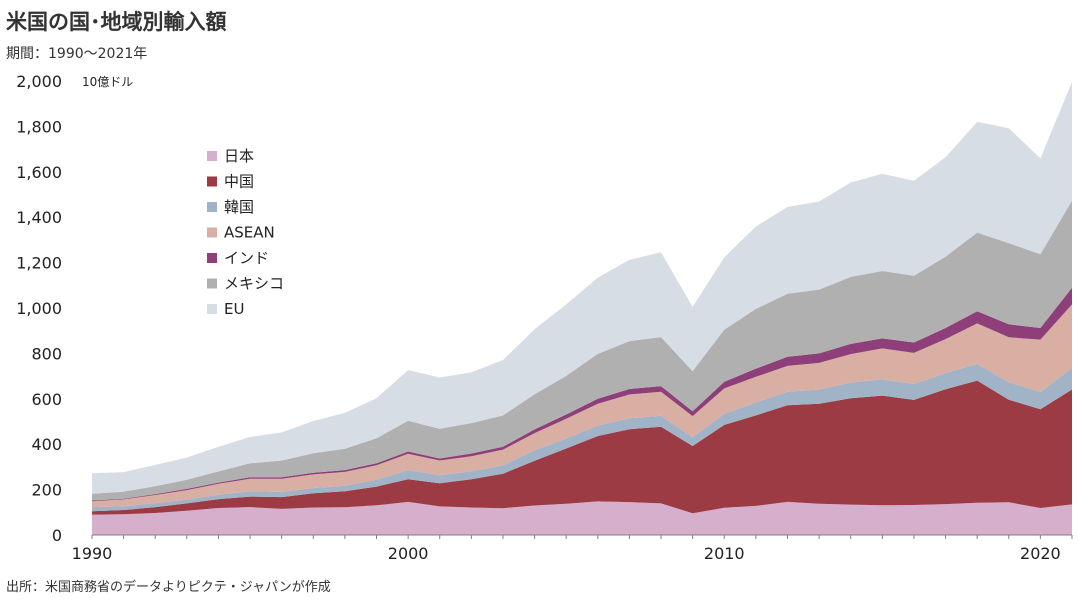 The height and width of the screenshot is (600, 1078). What do you see at coordinates (239, 182) in the screenshot?
I see `legend-label: 中国` at bounding box center [239, 182].